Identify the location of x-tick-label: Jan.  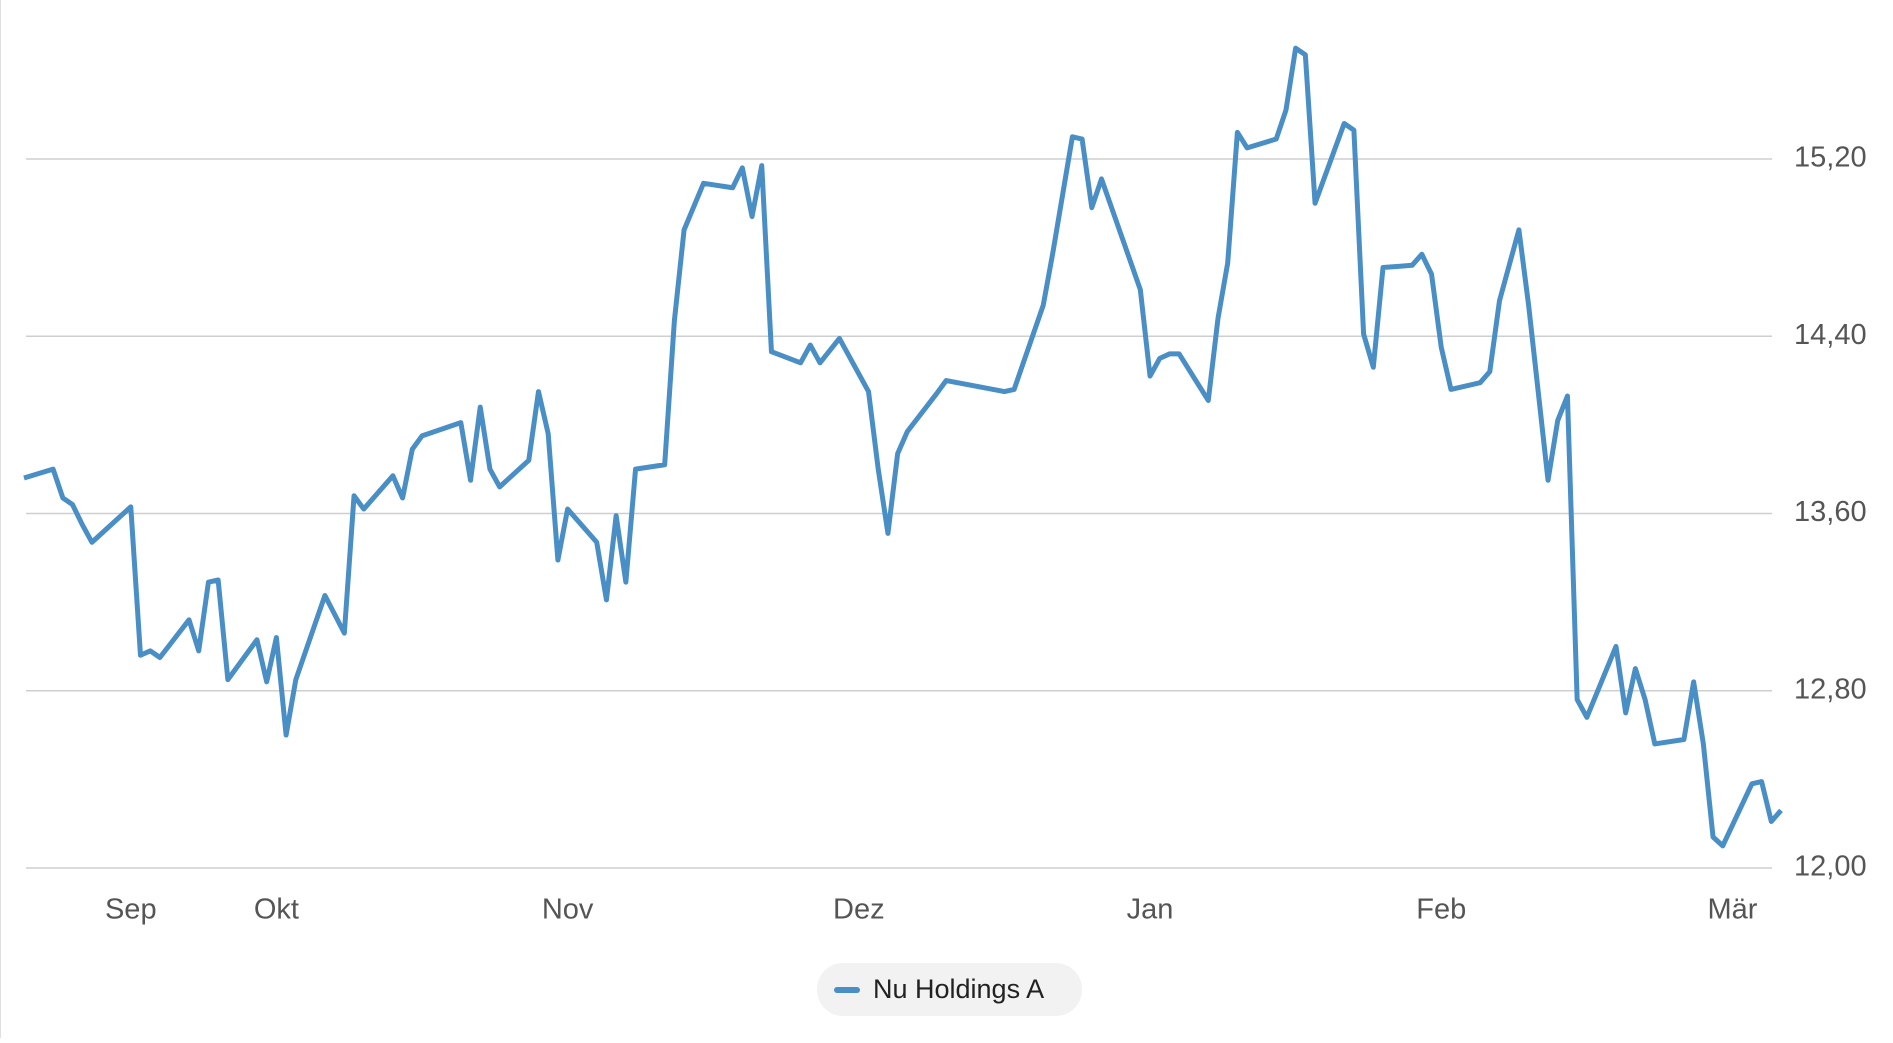
(1150, 910).